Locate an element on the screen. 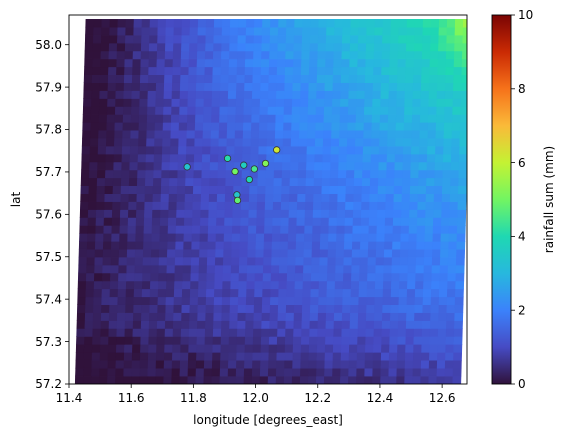 This screenshot has width=567, height=438. station-marker is located at coordinates (277, 150).